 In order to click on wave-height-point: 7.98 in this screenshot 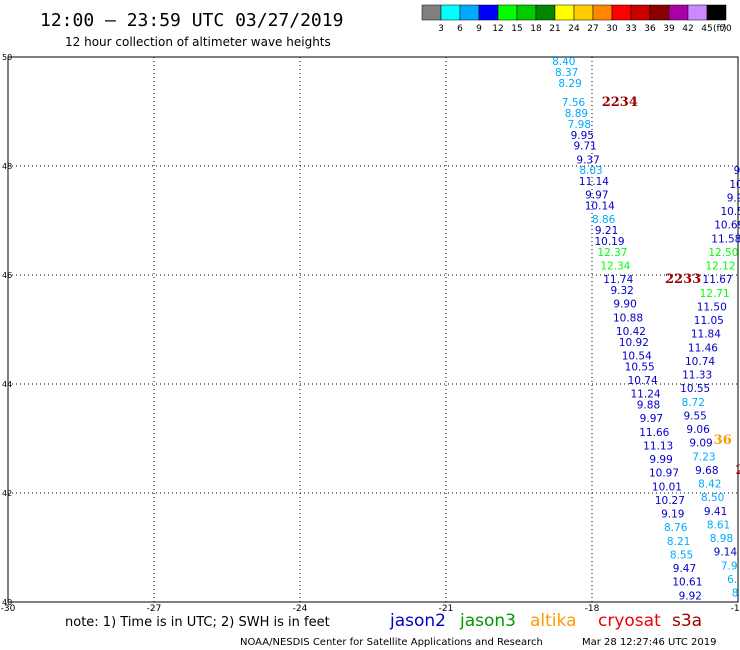, I will do `click(579, 125)`.